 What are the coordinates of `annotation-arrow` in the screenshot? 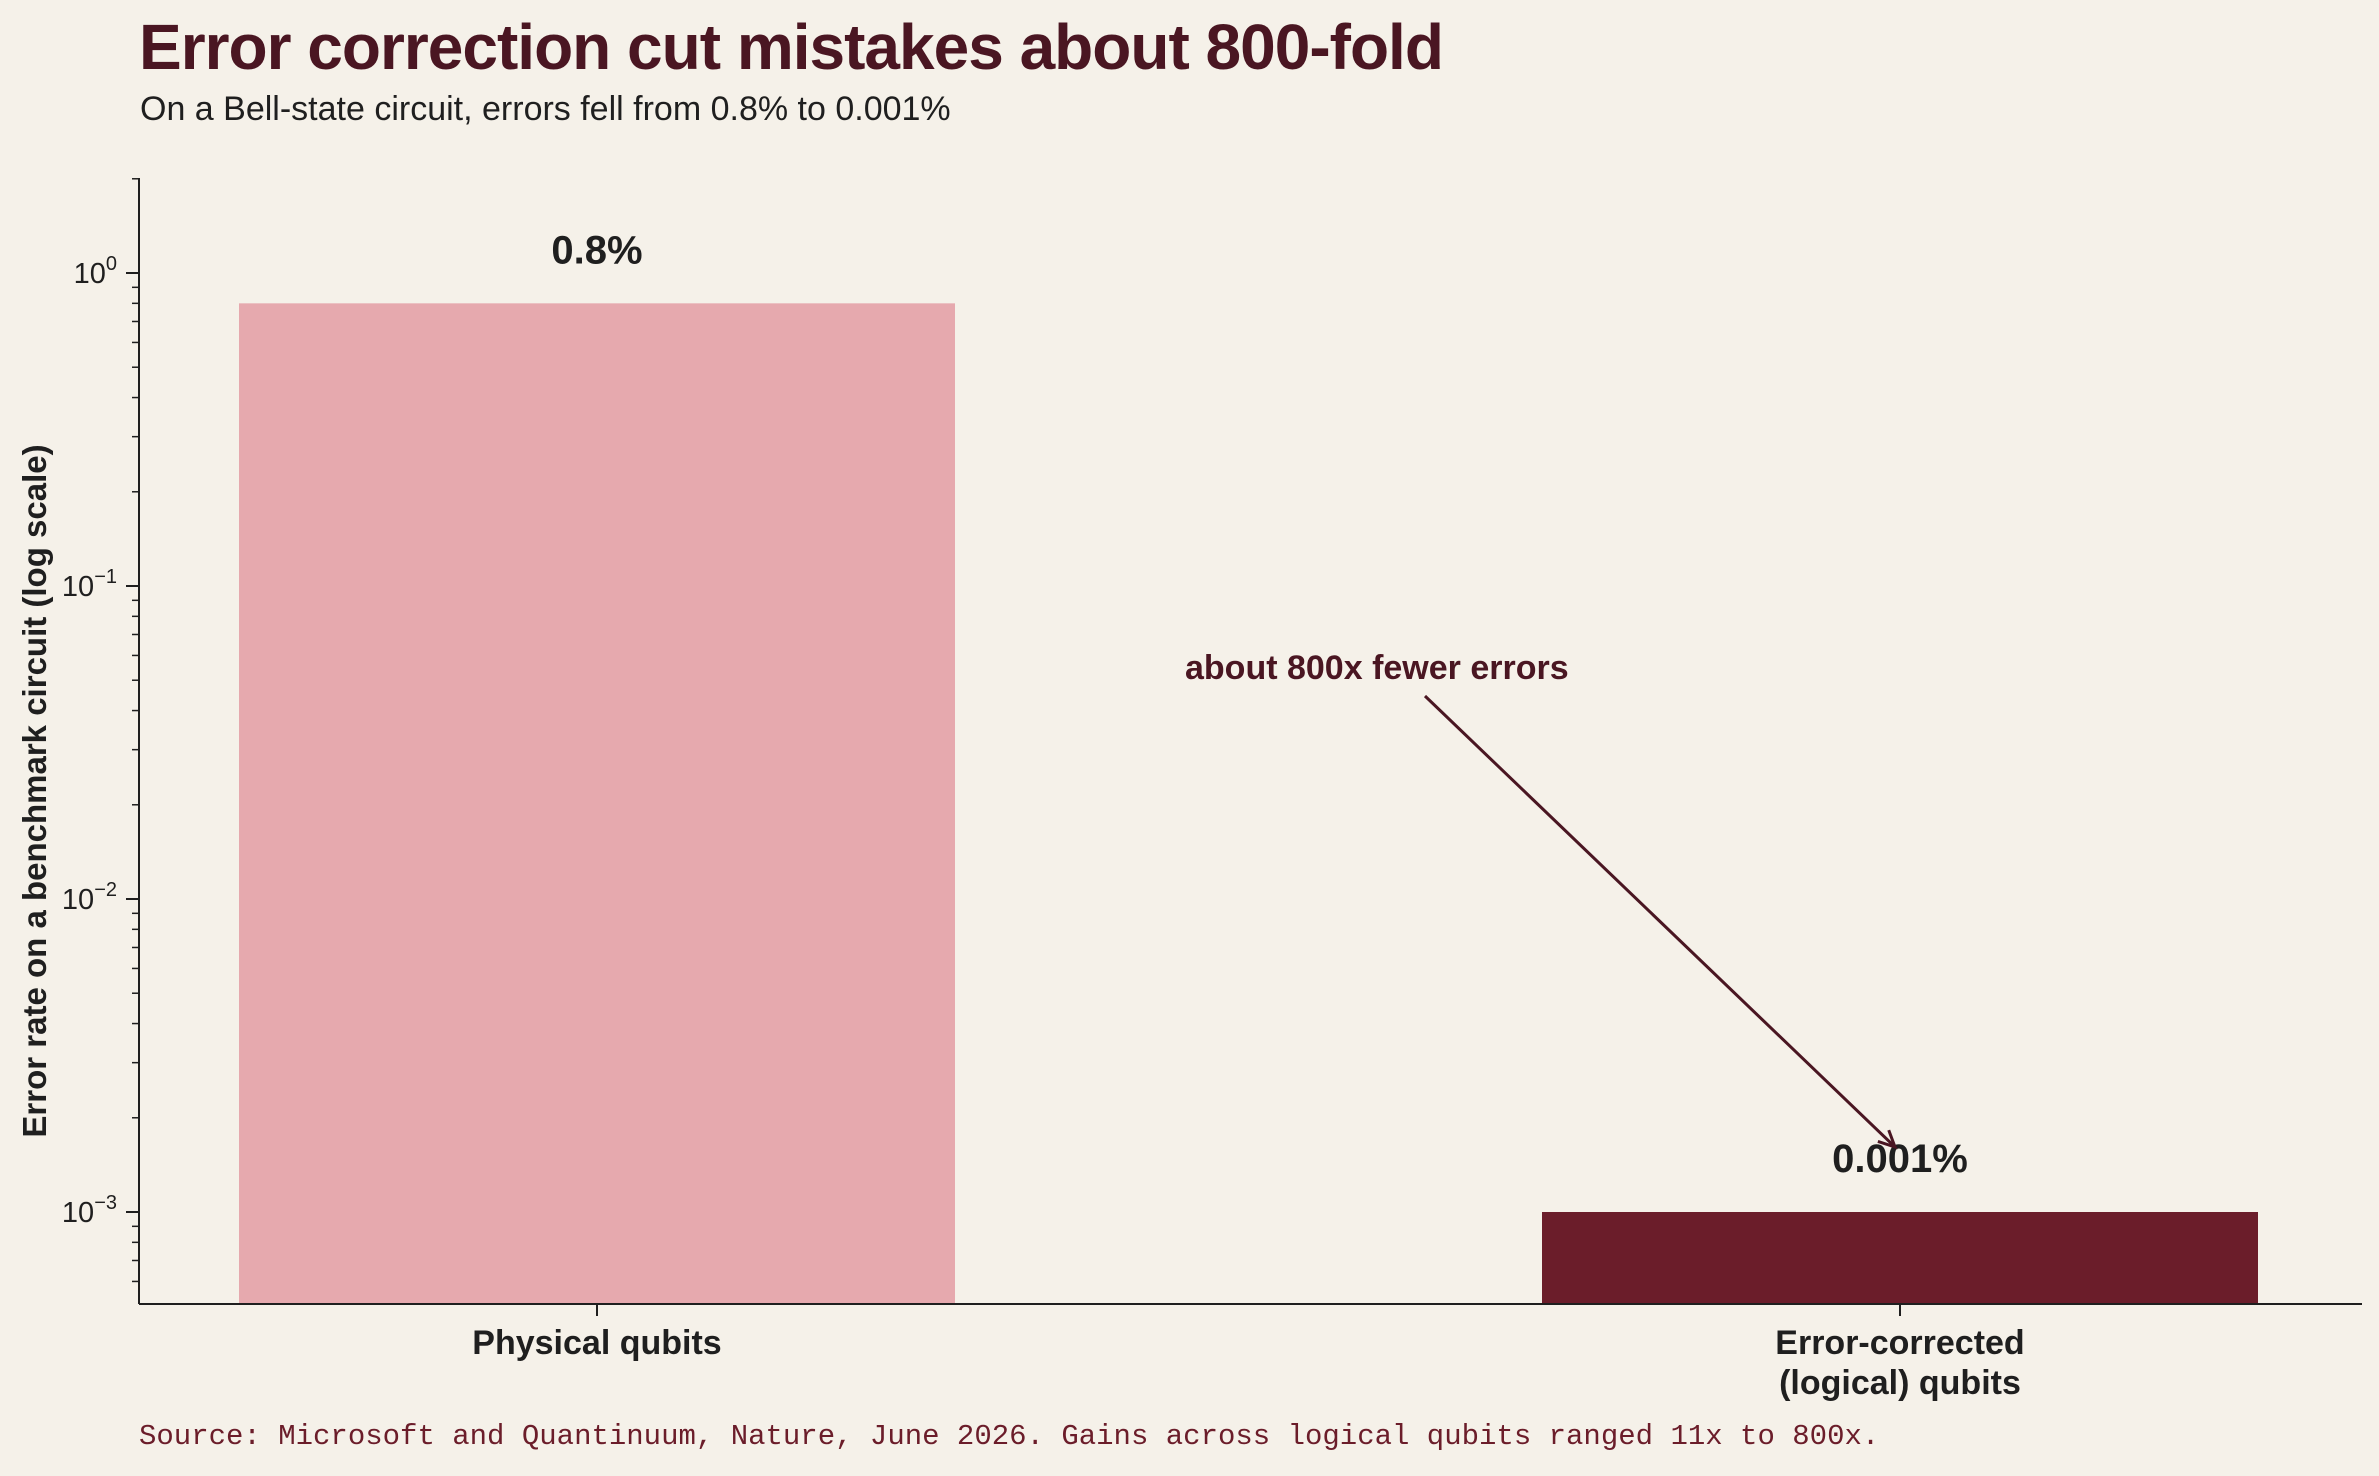 It's located at (1660, 921).